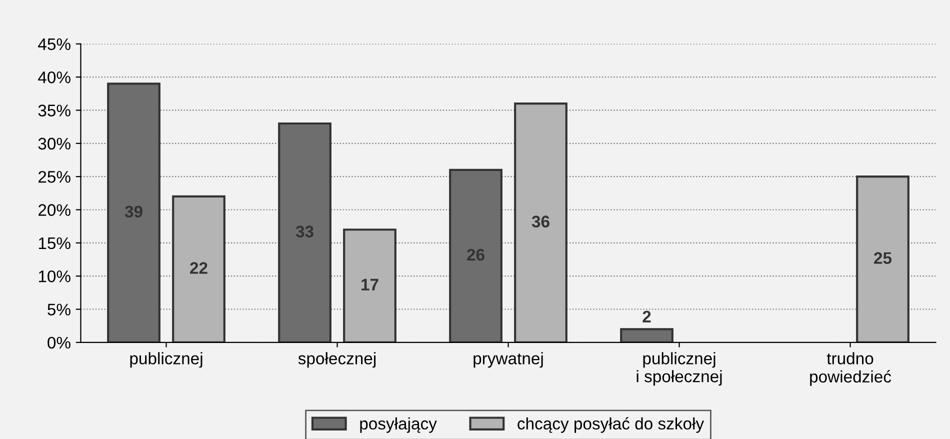  I want to click on y-tick-label: 25%, so click(54, 176).